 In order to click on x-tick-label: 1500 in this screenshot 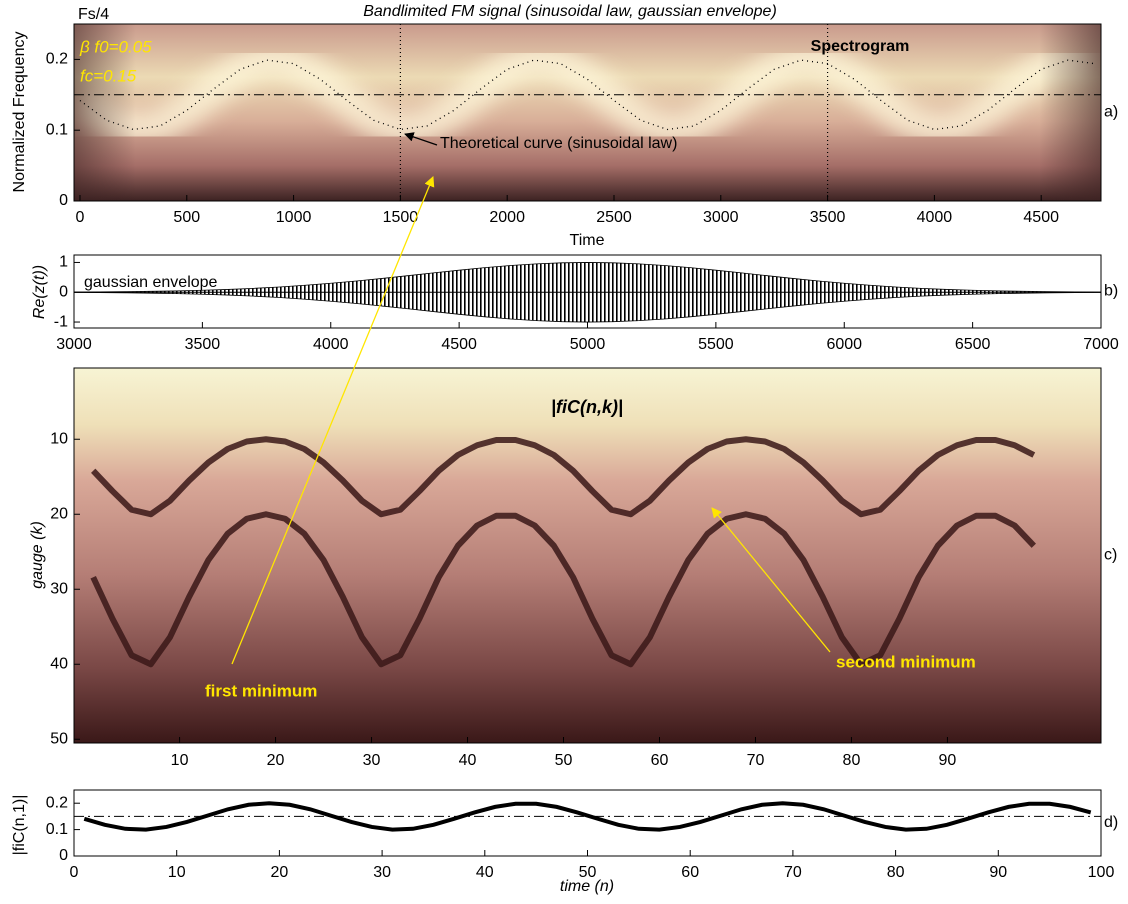, I will do `click(401, 217)`.